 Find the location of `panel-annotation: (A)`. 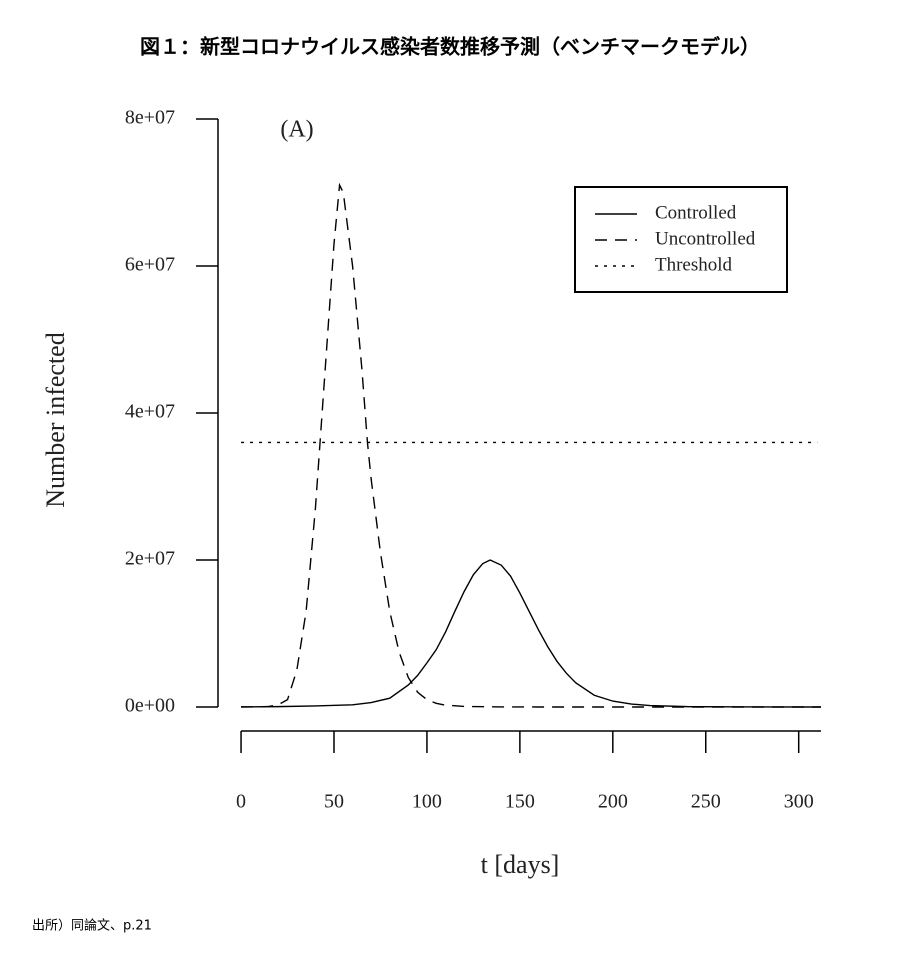

panel-annotation: (A) is located at coordinates (296, 130).